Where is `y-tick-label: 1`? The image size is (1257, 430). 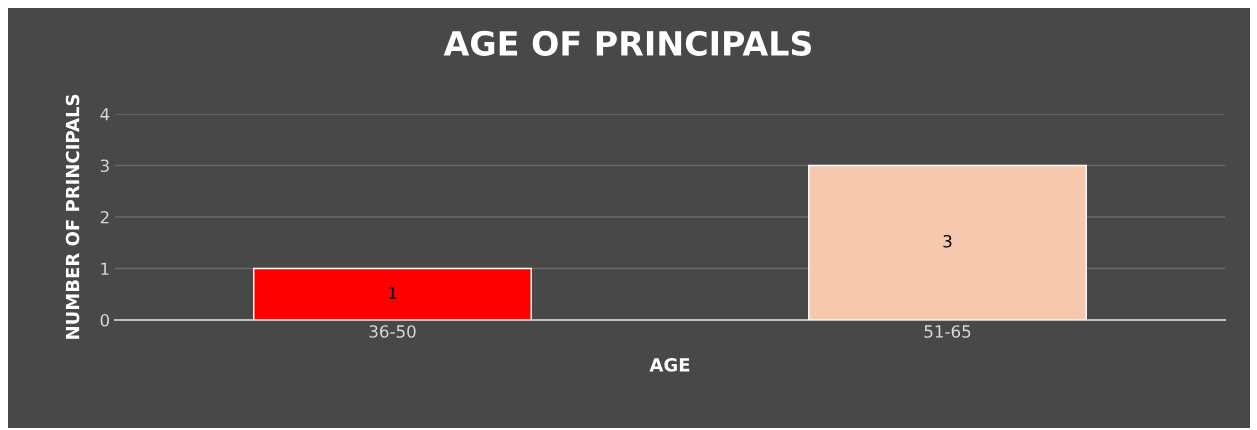 y-tick-label: 1 is located at coordinates (105, 268).